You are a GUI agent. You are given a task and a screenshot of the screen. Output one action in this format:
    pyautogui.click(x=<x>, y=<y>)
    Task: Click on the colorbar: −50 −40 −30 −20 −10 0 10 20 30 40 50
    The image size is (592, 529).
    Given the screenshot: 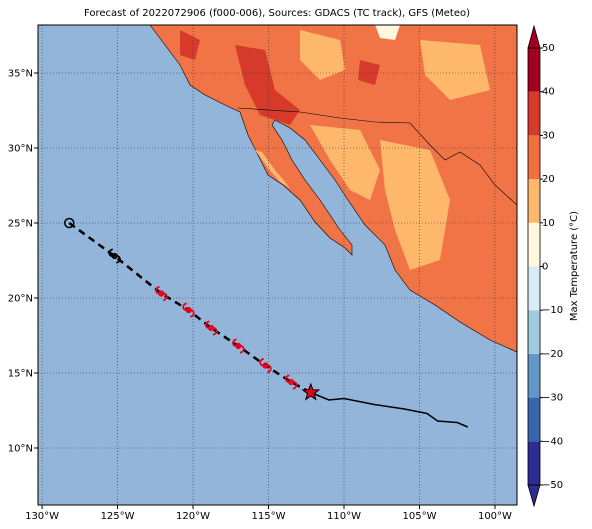 What is the action you would take?
    pyautogui.click(x=545, y=266)
    